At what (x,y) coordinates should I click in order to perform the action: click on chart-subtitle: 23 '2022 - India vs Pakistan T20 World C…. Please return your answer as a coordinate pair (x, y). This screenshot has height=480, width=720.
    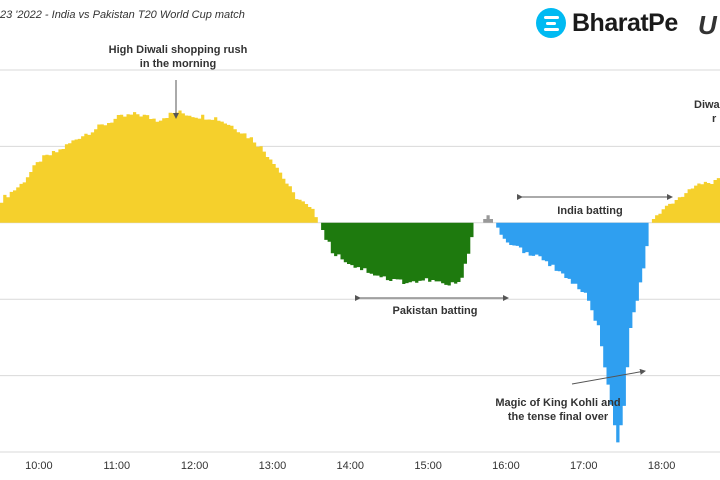
    Looking at the image, I should click on (122, 15).